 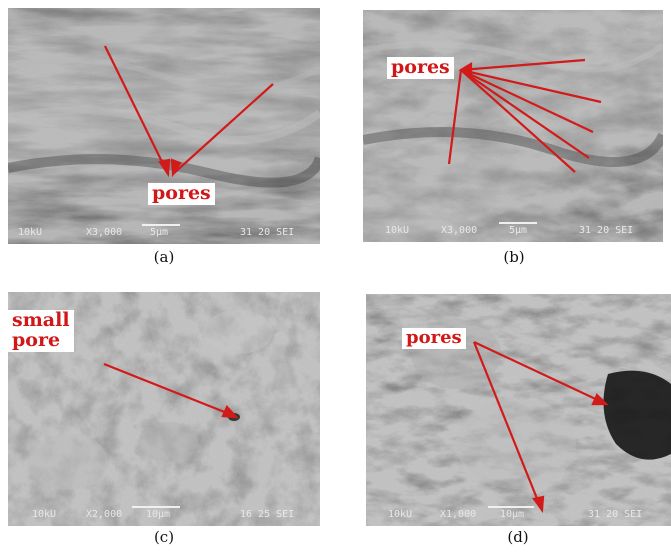 What do you see at coordinates (514, 257) in the screenshot?
I see `caption-b: (b)` at bounding box center [514, 257].